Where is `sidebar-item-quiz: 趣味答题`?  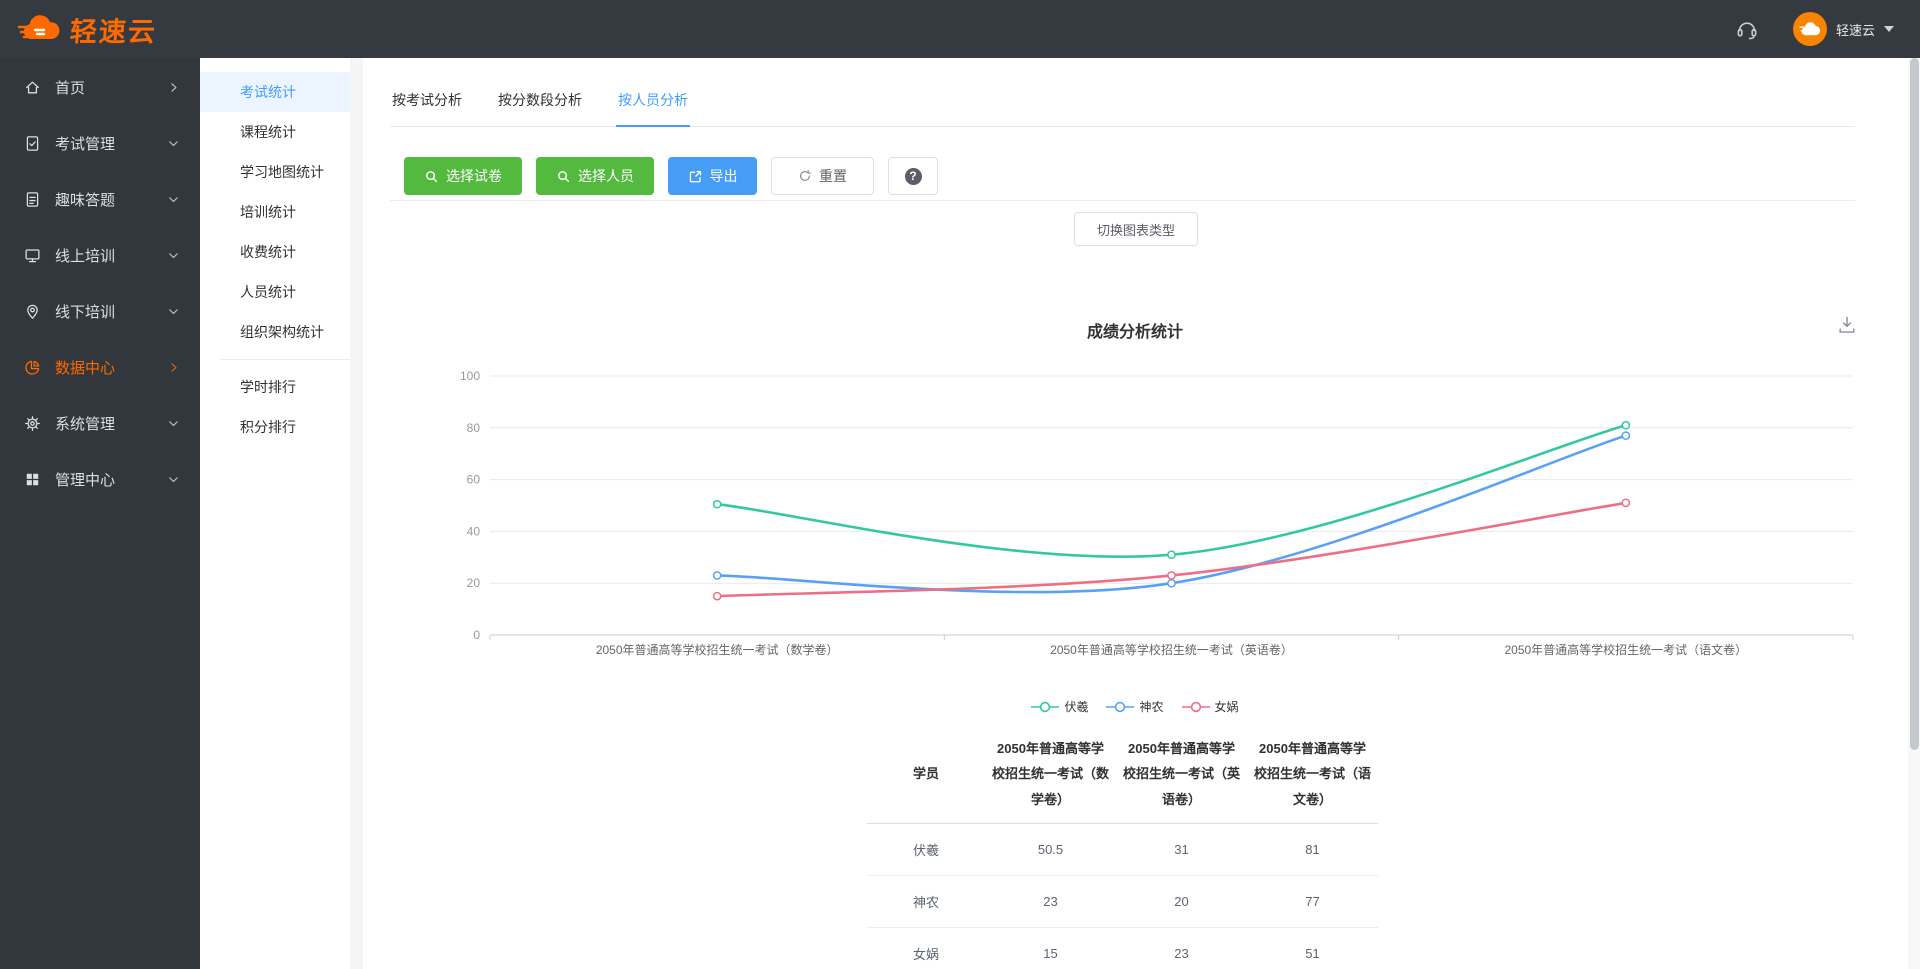
sidebar-item-quiz: 趣味答题 is located at coordinates (100, 199).